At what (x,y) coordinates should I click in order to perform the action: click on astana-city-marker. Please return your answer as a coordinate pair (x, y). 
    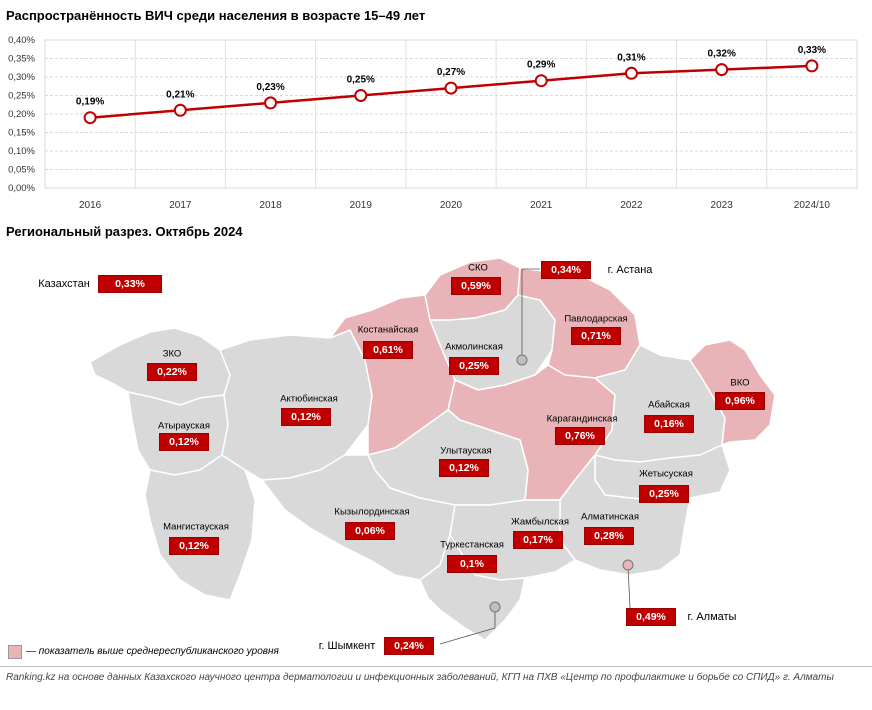
    Looking at the image, I should click on (522, 360).